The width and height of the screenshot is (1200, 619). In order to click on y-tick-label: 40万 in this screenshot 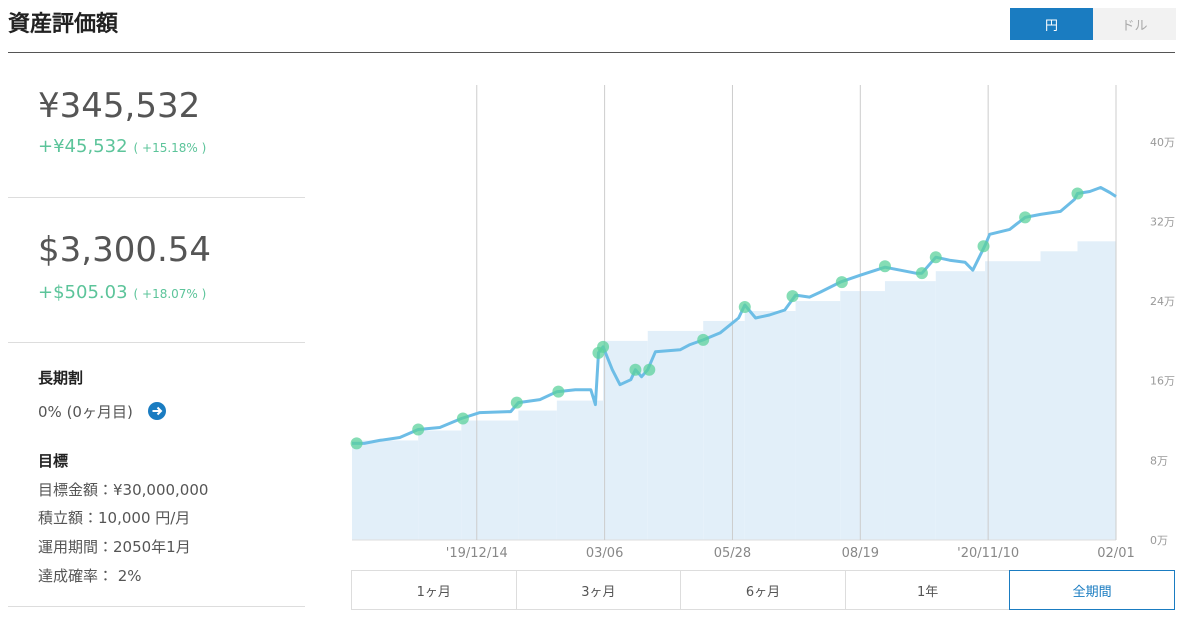, I will do `click(1162, 142)`.